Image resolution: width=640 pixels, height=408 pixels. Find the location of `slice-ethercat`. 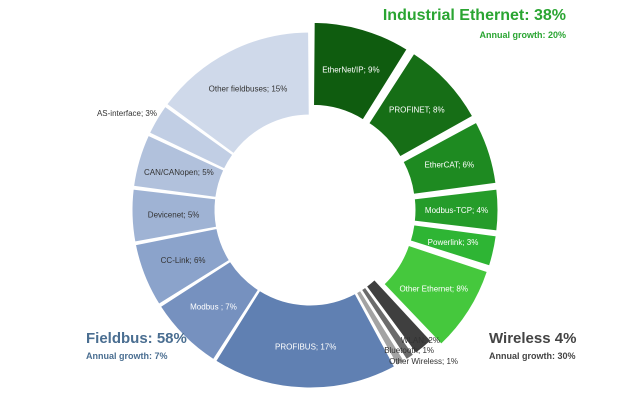

slice-ethercat is located at coordinates (449, 158).